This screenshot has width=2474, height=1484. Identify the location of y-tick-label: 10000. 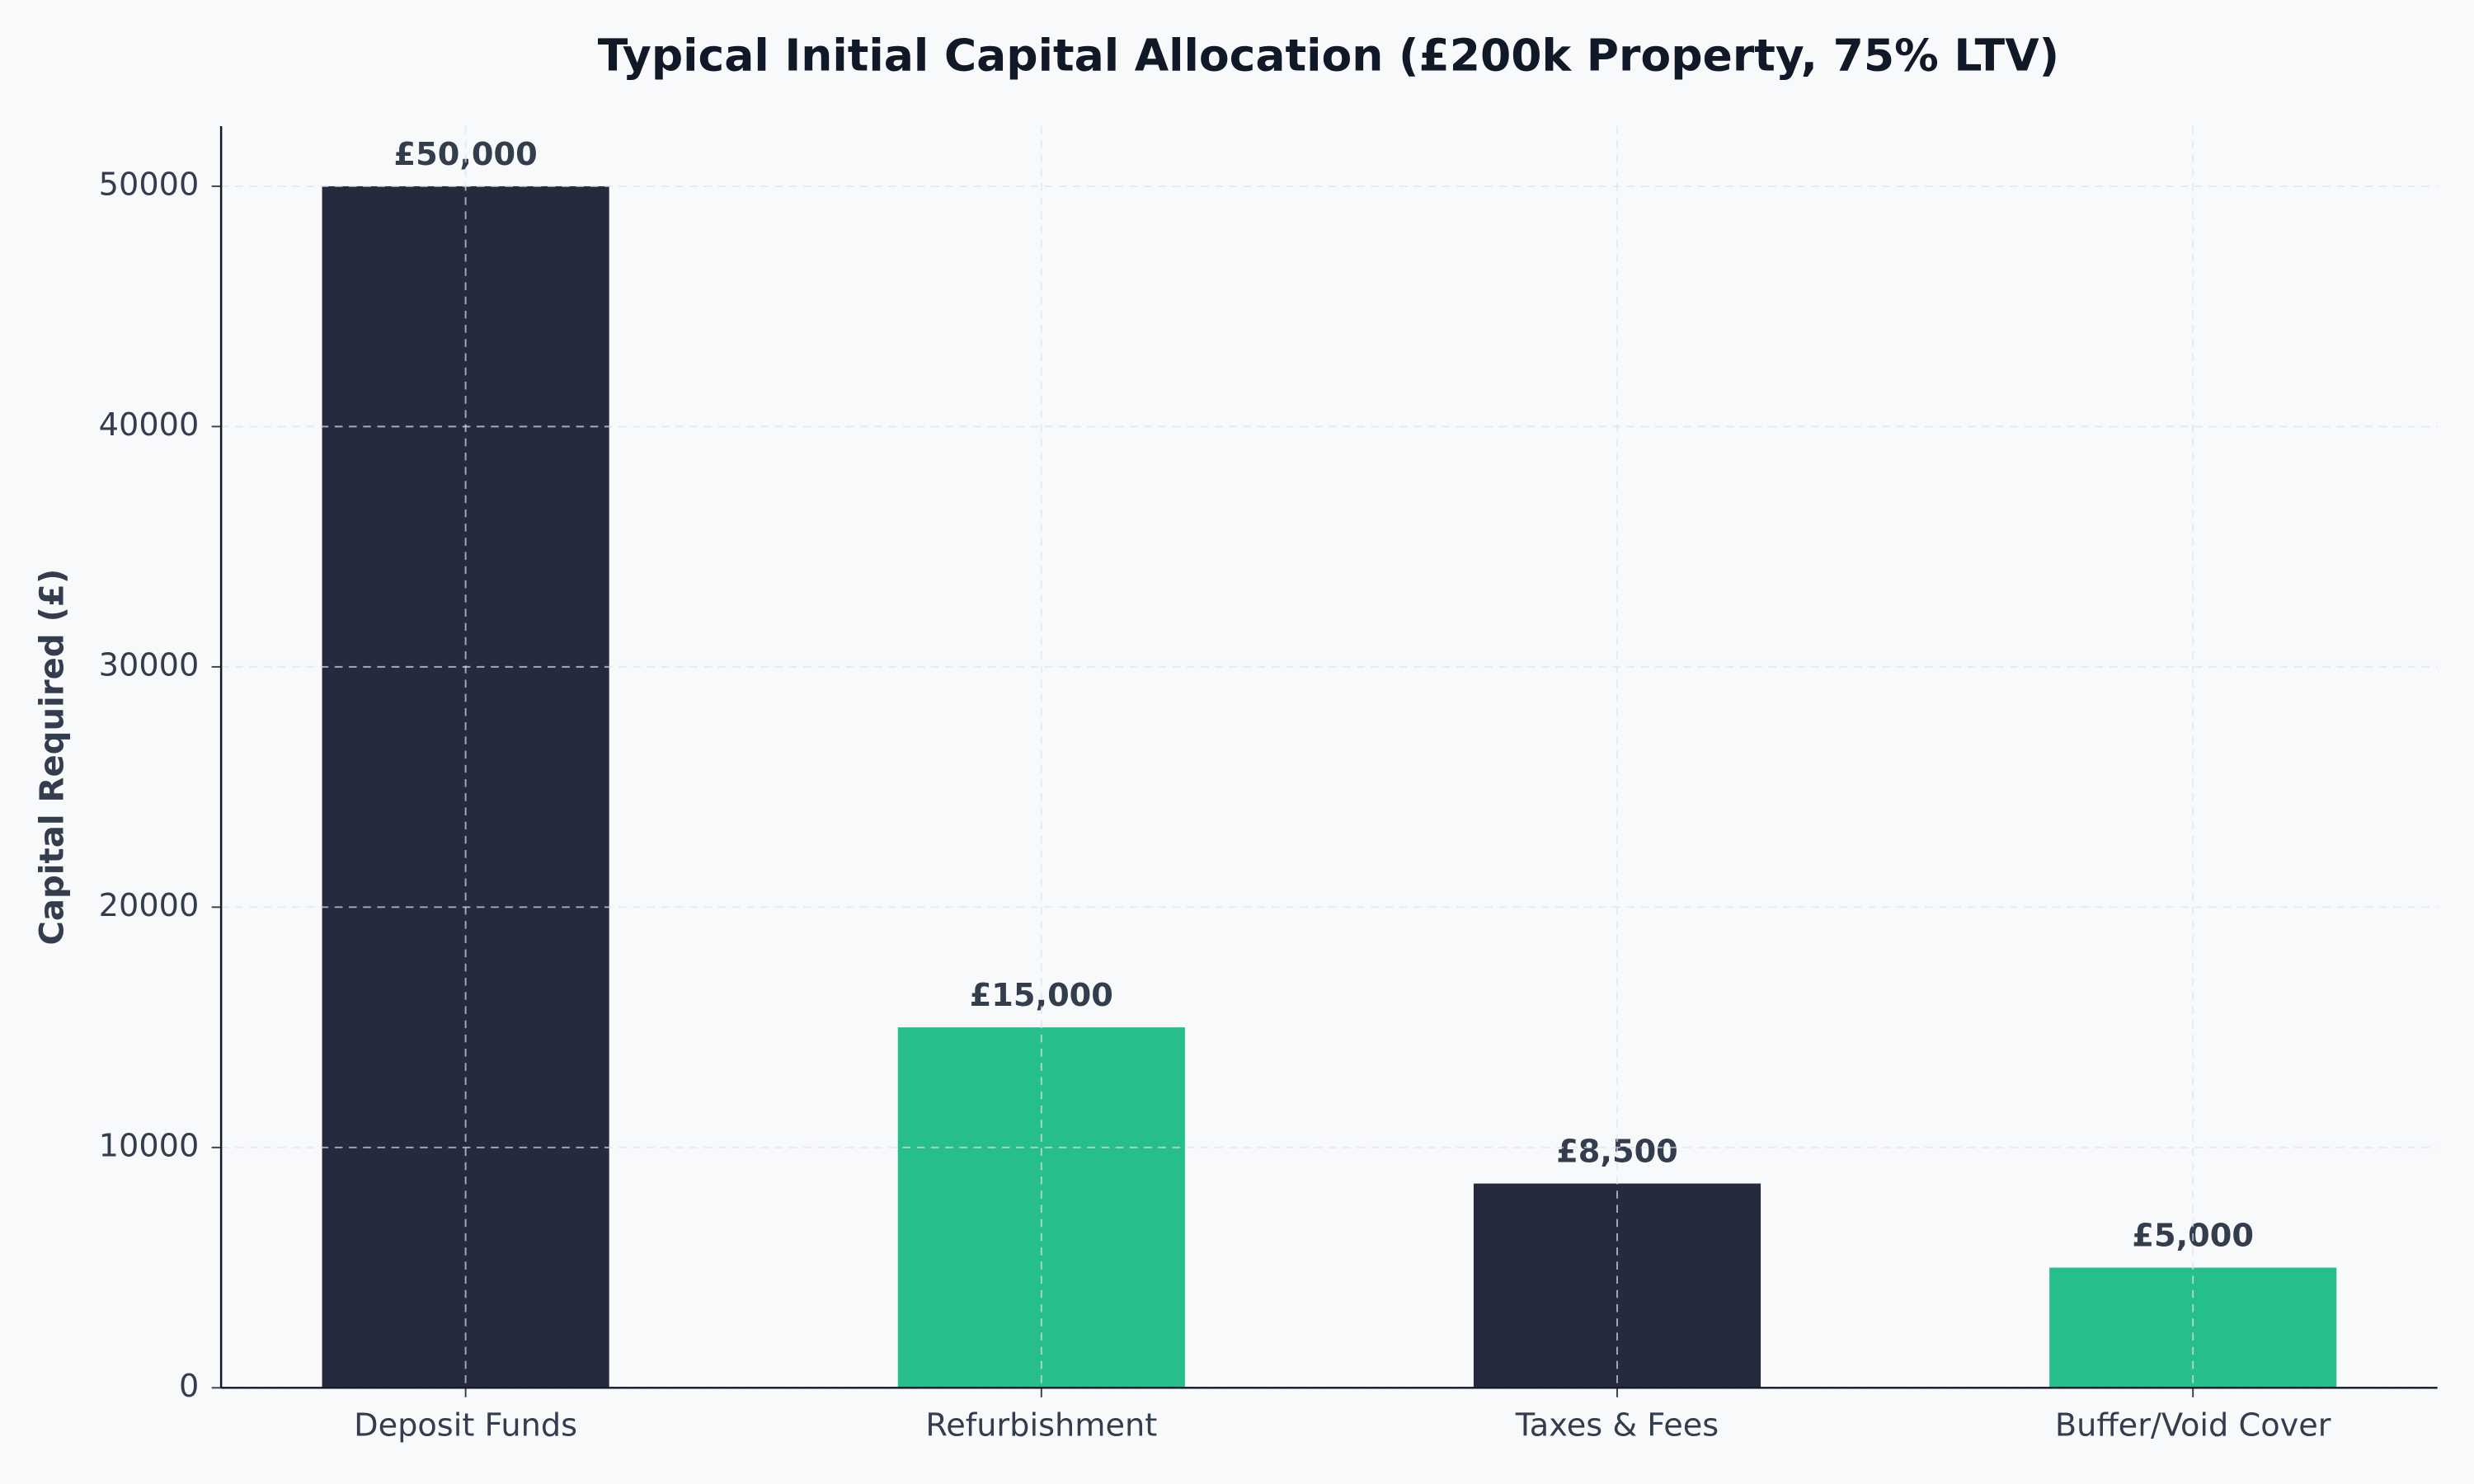
(149, 1145).